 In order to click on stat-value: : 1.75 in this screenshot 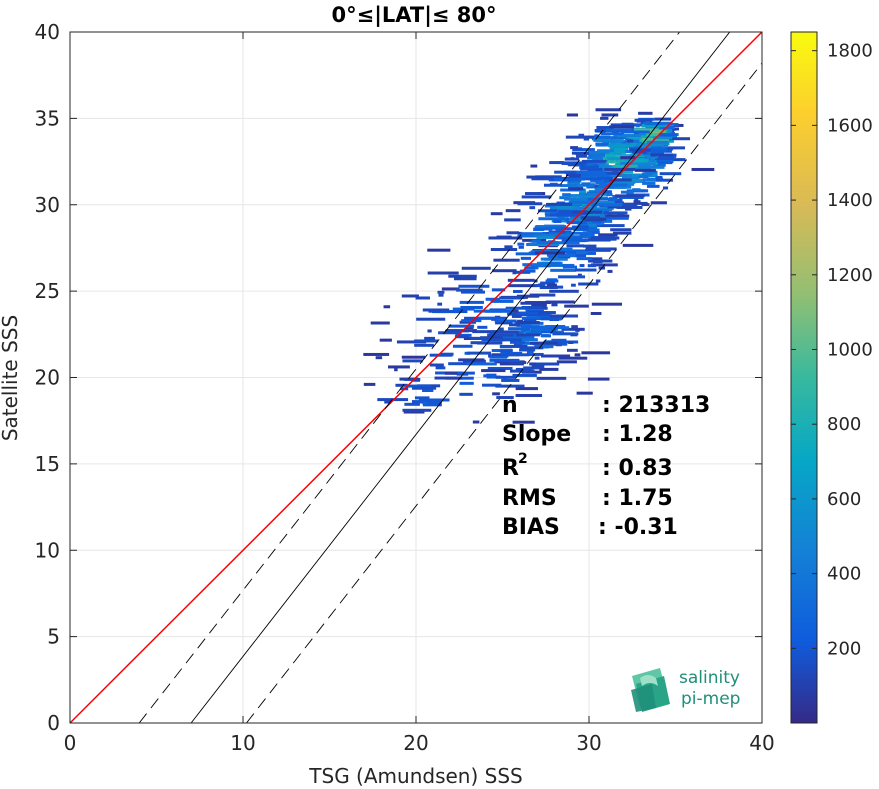, I will do `click(637, 498)`.